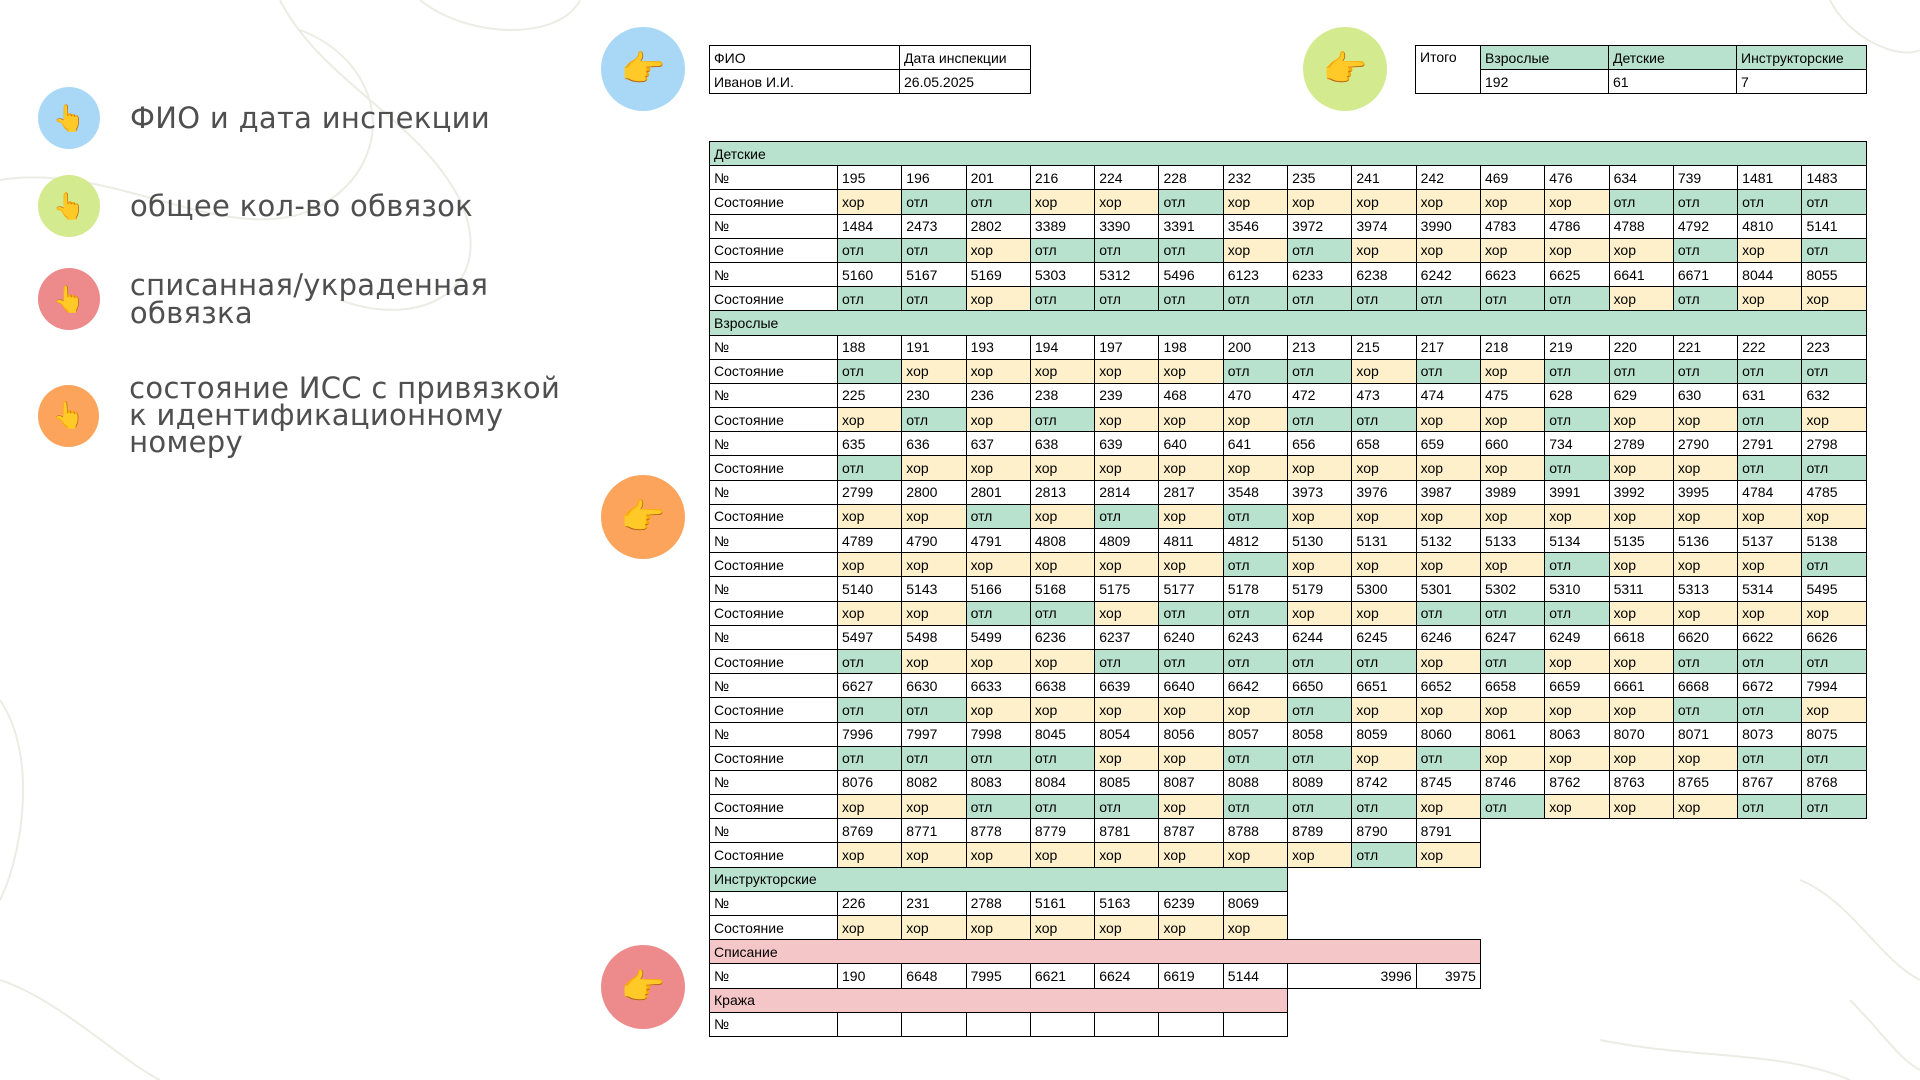 Image resolution: width=1920 pixels, height=1080 pixels. What do you see at coordinates (1448, 274) in the screenshot?
I see `id-number-cell: 6242` at bounding box center [1448, 274].